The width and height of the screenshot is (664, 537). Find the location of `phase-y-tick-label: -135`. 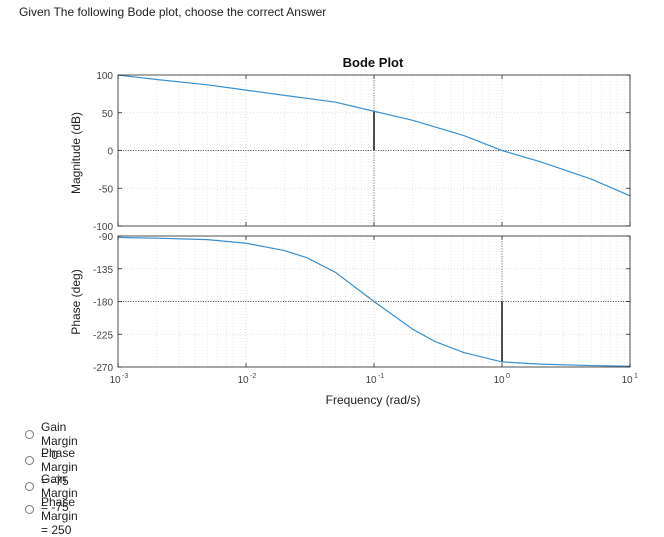

phase-y-tick-label: -135 is located at coordinates (103, 270).